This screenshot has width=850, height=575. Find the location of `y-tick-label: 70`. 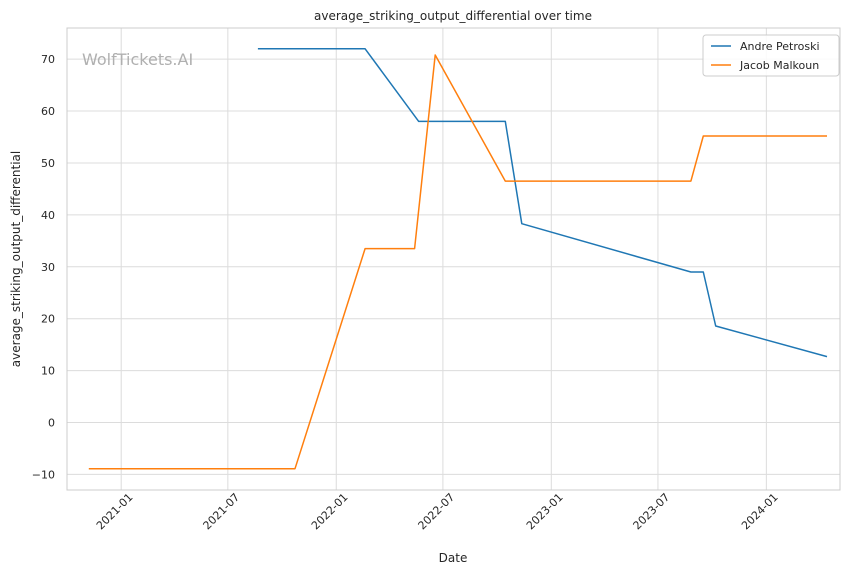

y-tick-label: 70 is located at coordinates (48, 59).